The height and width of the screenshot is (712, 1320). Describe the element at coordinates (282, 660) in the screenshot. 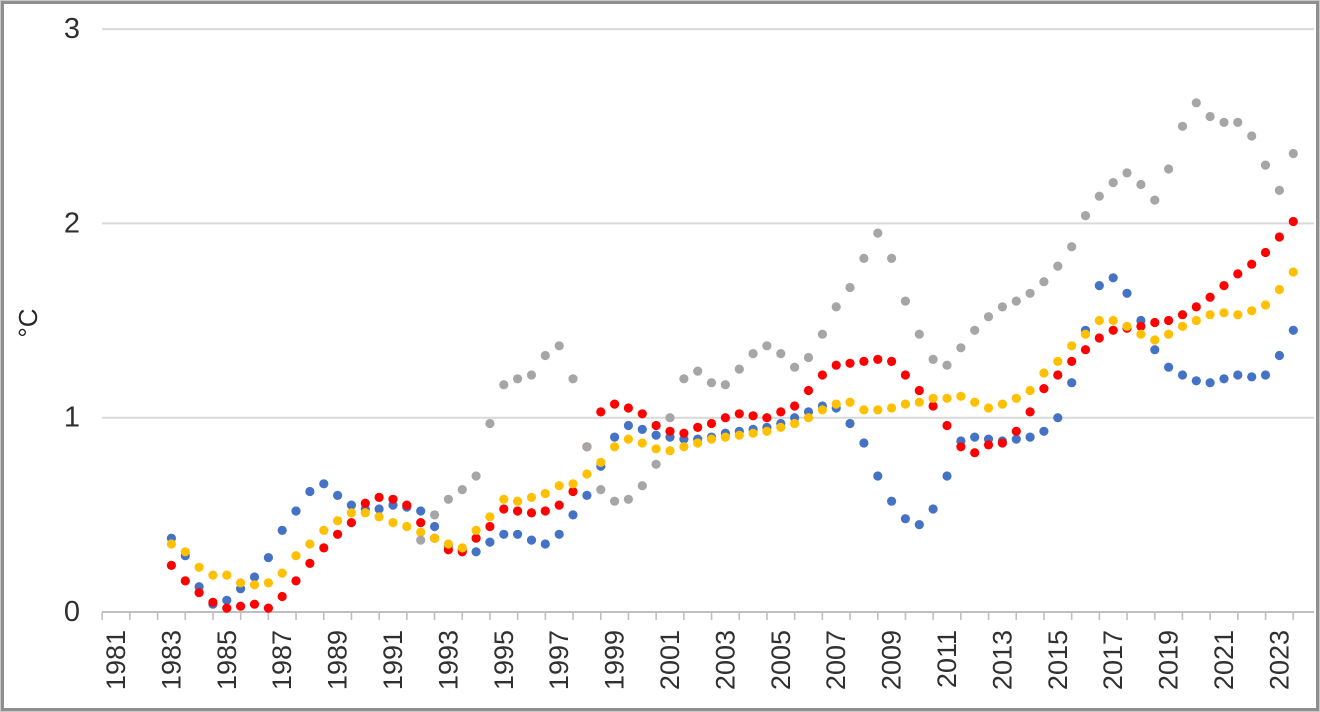

I see `x-tick-label: 1987` at that location.